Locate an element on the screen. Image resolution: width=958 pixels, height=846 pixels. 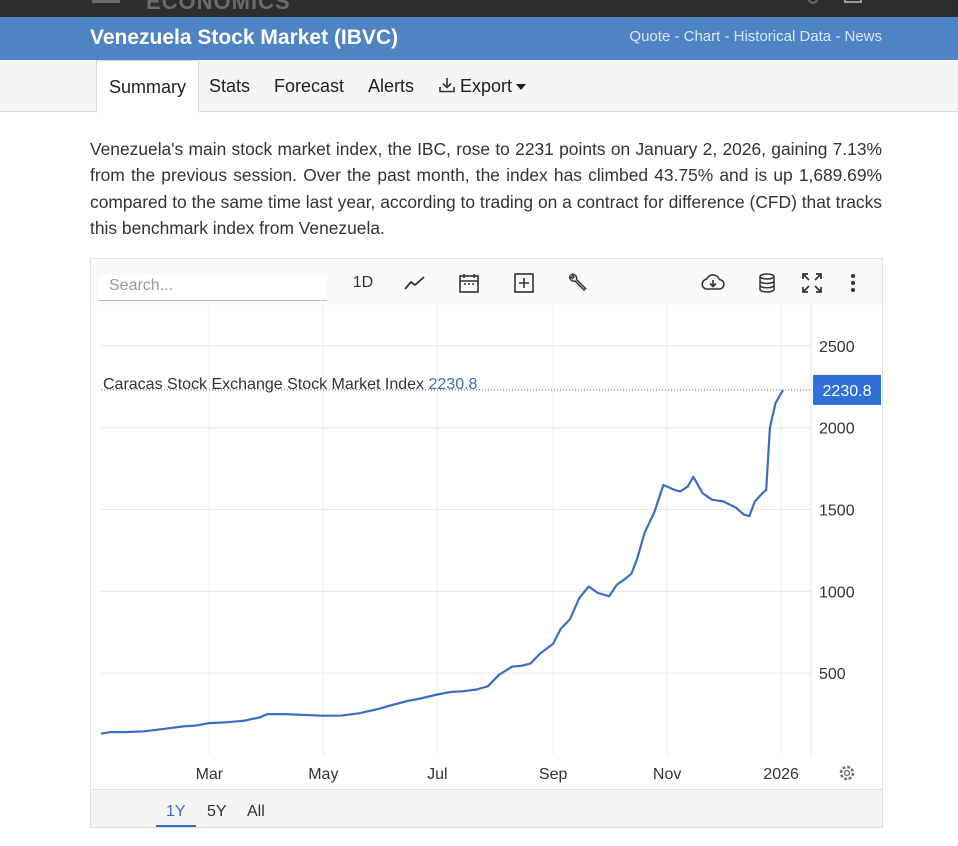
y-tick-label: 2500 is located at coordinates (837, 347).